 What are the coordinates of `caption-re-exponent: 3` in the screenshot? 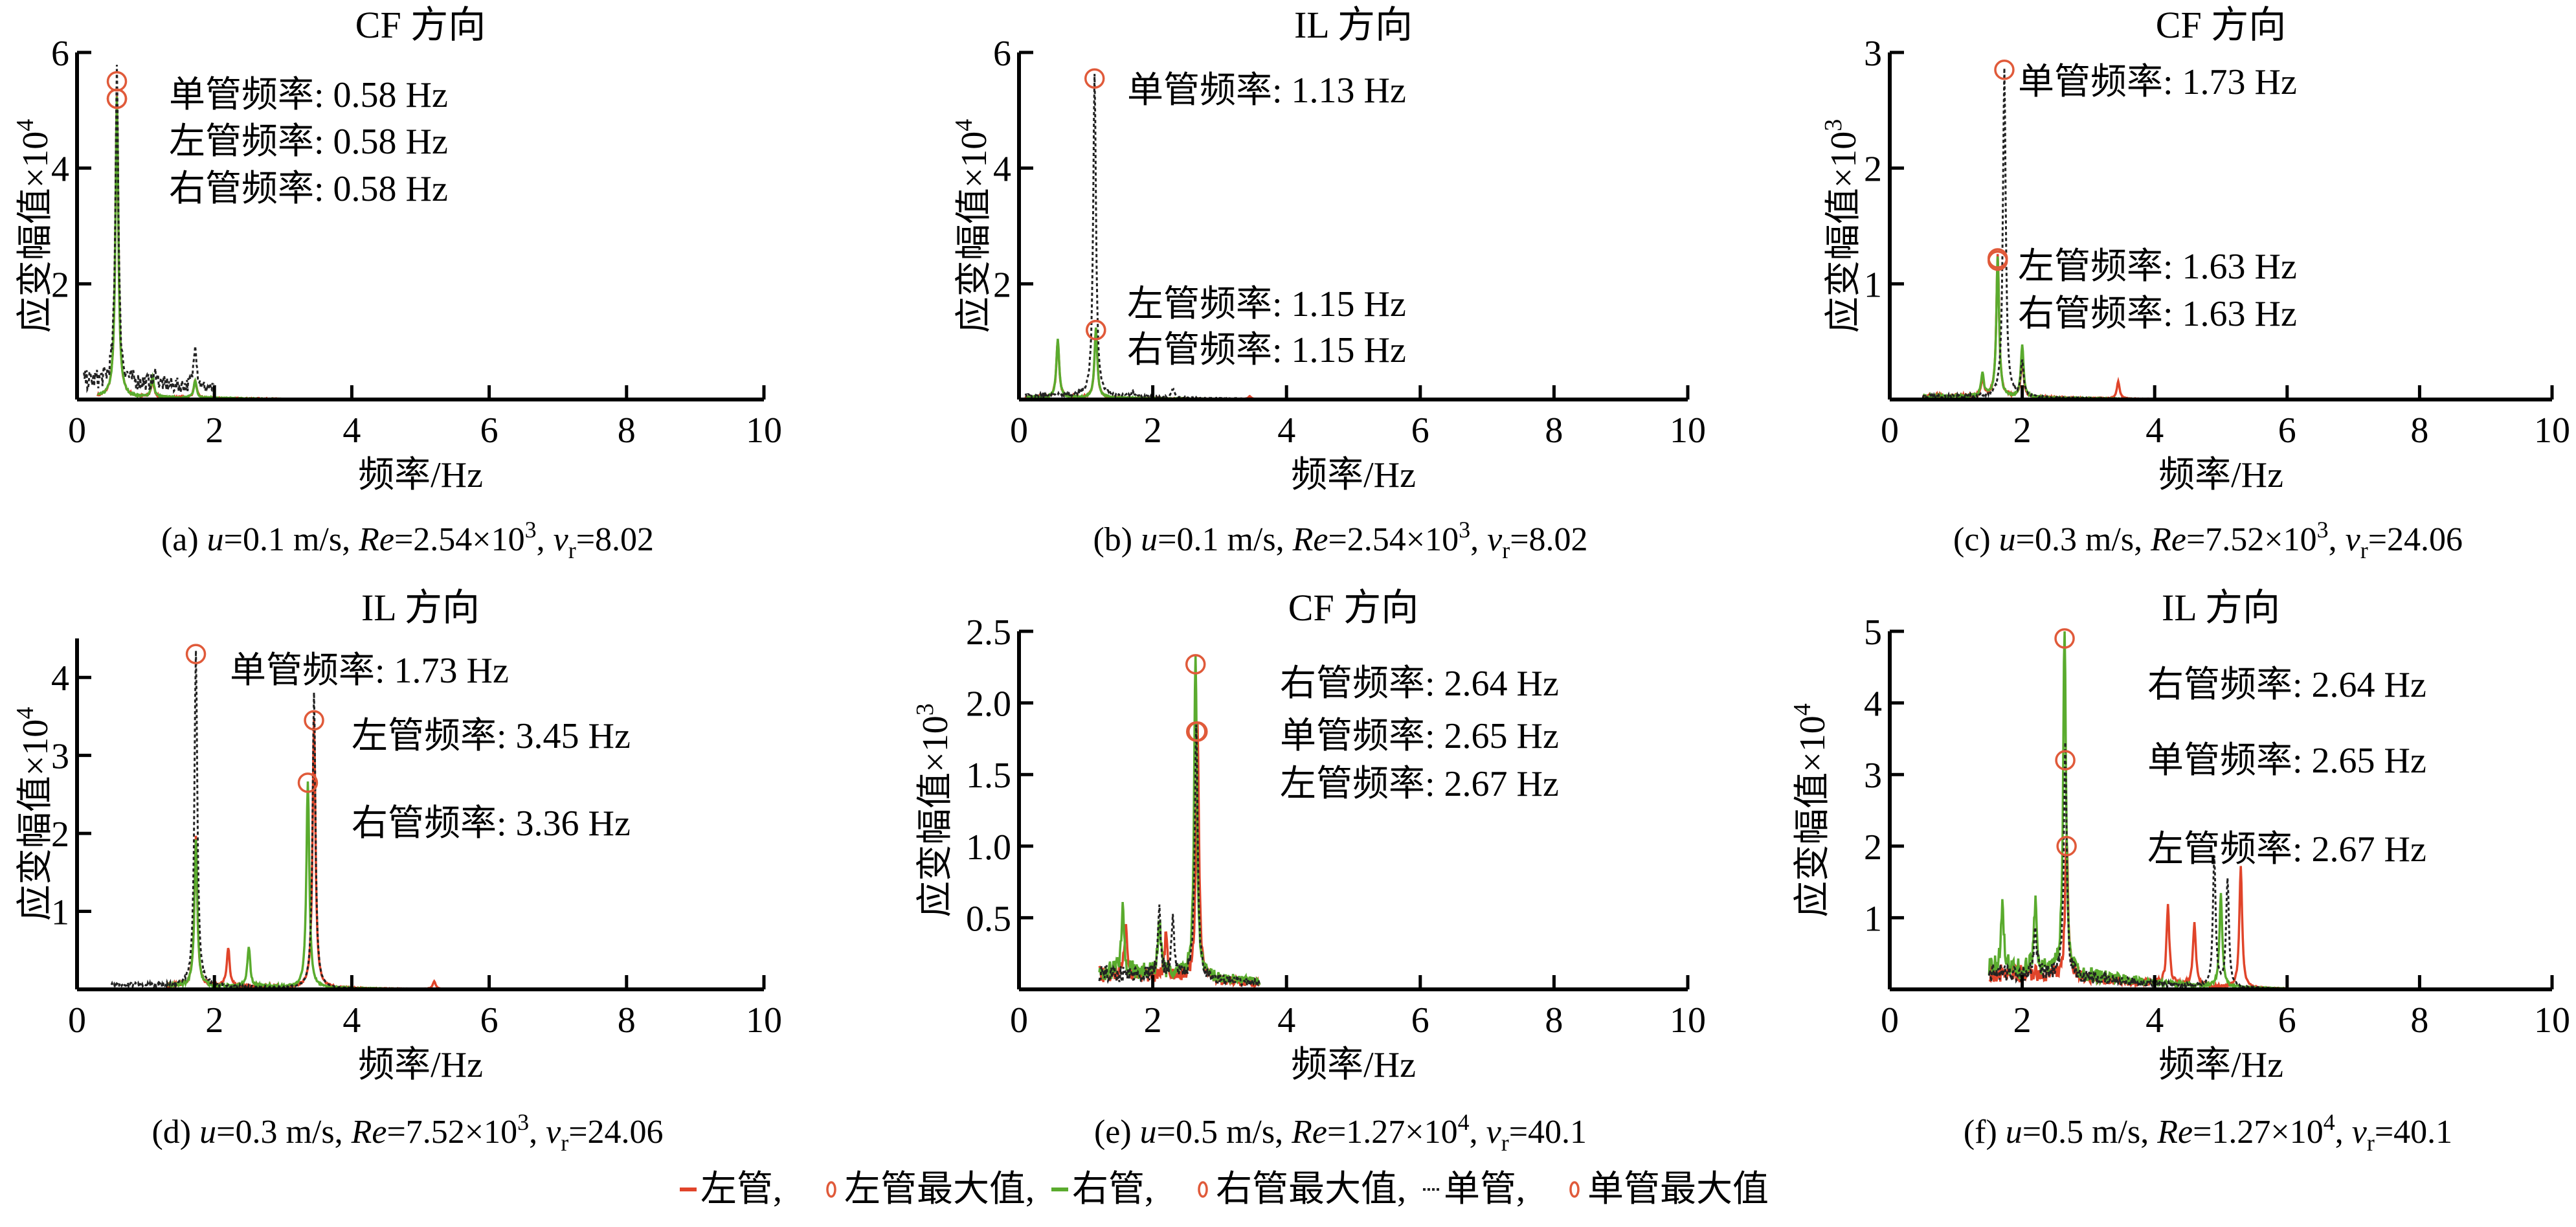 It's located at (2323, 530).